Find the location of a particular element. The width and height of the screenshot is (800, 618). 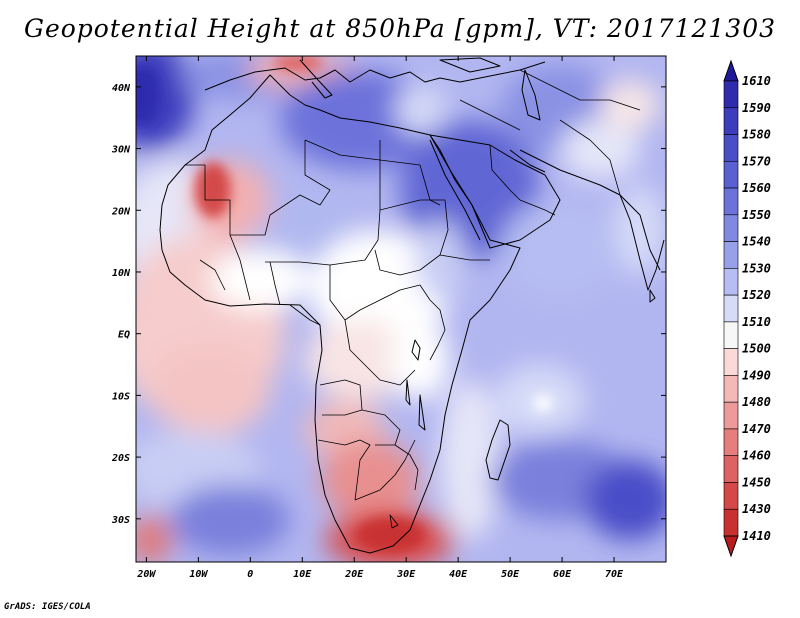

colorbar-level-label: 1590 is located at coordinates (756, 108).